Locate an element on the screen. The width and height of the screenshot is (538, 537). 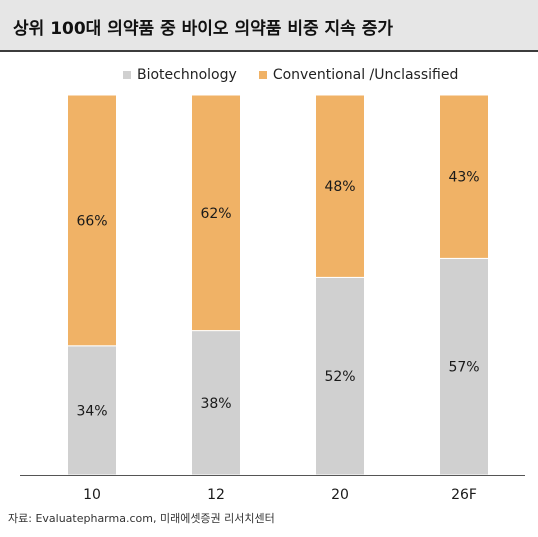
data-label-conventional-10: 66% is located at coordinates (91, 221).